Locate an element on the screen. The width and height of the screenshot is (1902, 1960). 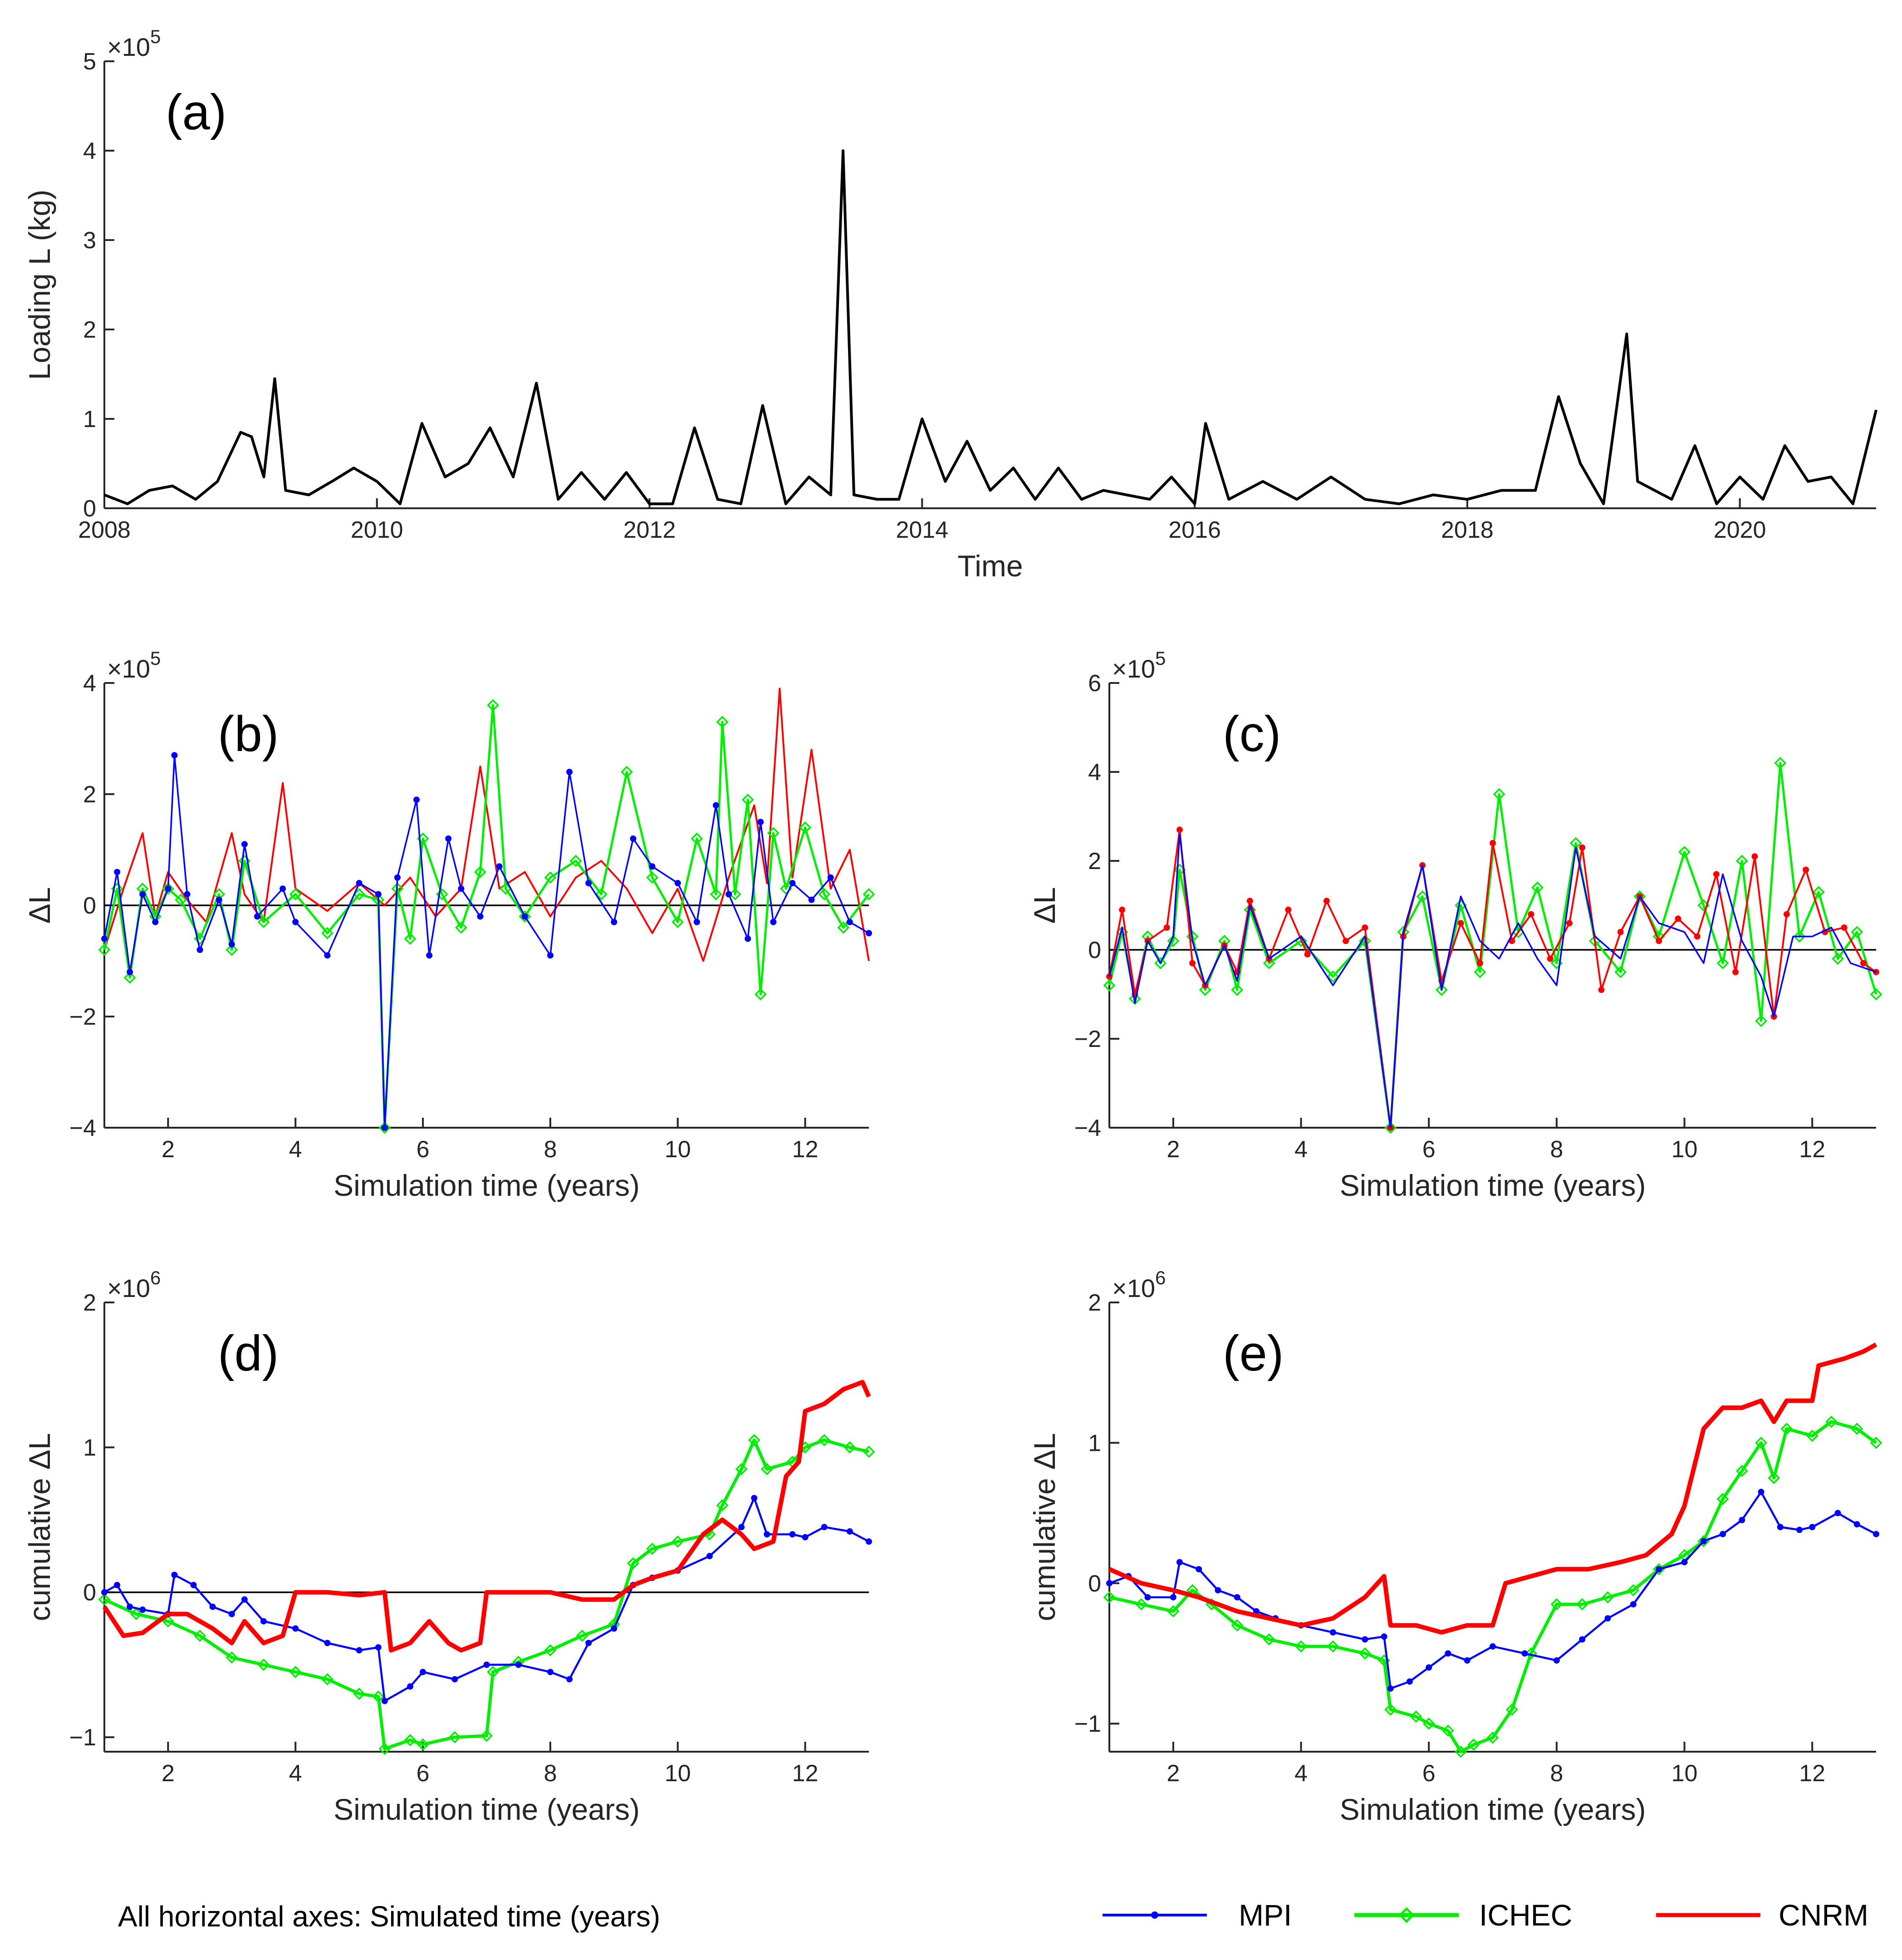
y-tick-label-a-2: 2 is located at coordinates (89, 330).